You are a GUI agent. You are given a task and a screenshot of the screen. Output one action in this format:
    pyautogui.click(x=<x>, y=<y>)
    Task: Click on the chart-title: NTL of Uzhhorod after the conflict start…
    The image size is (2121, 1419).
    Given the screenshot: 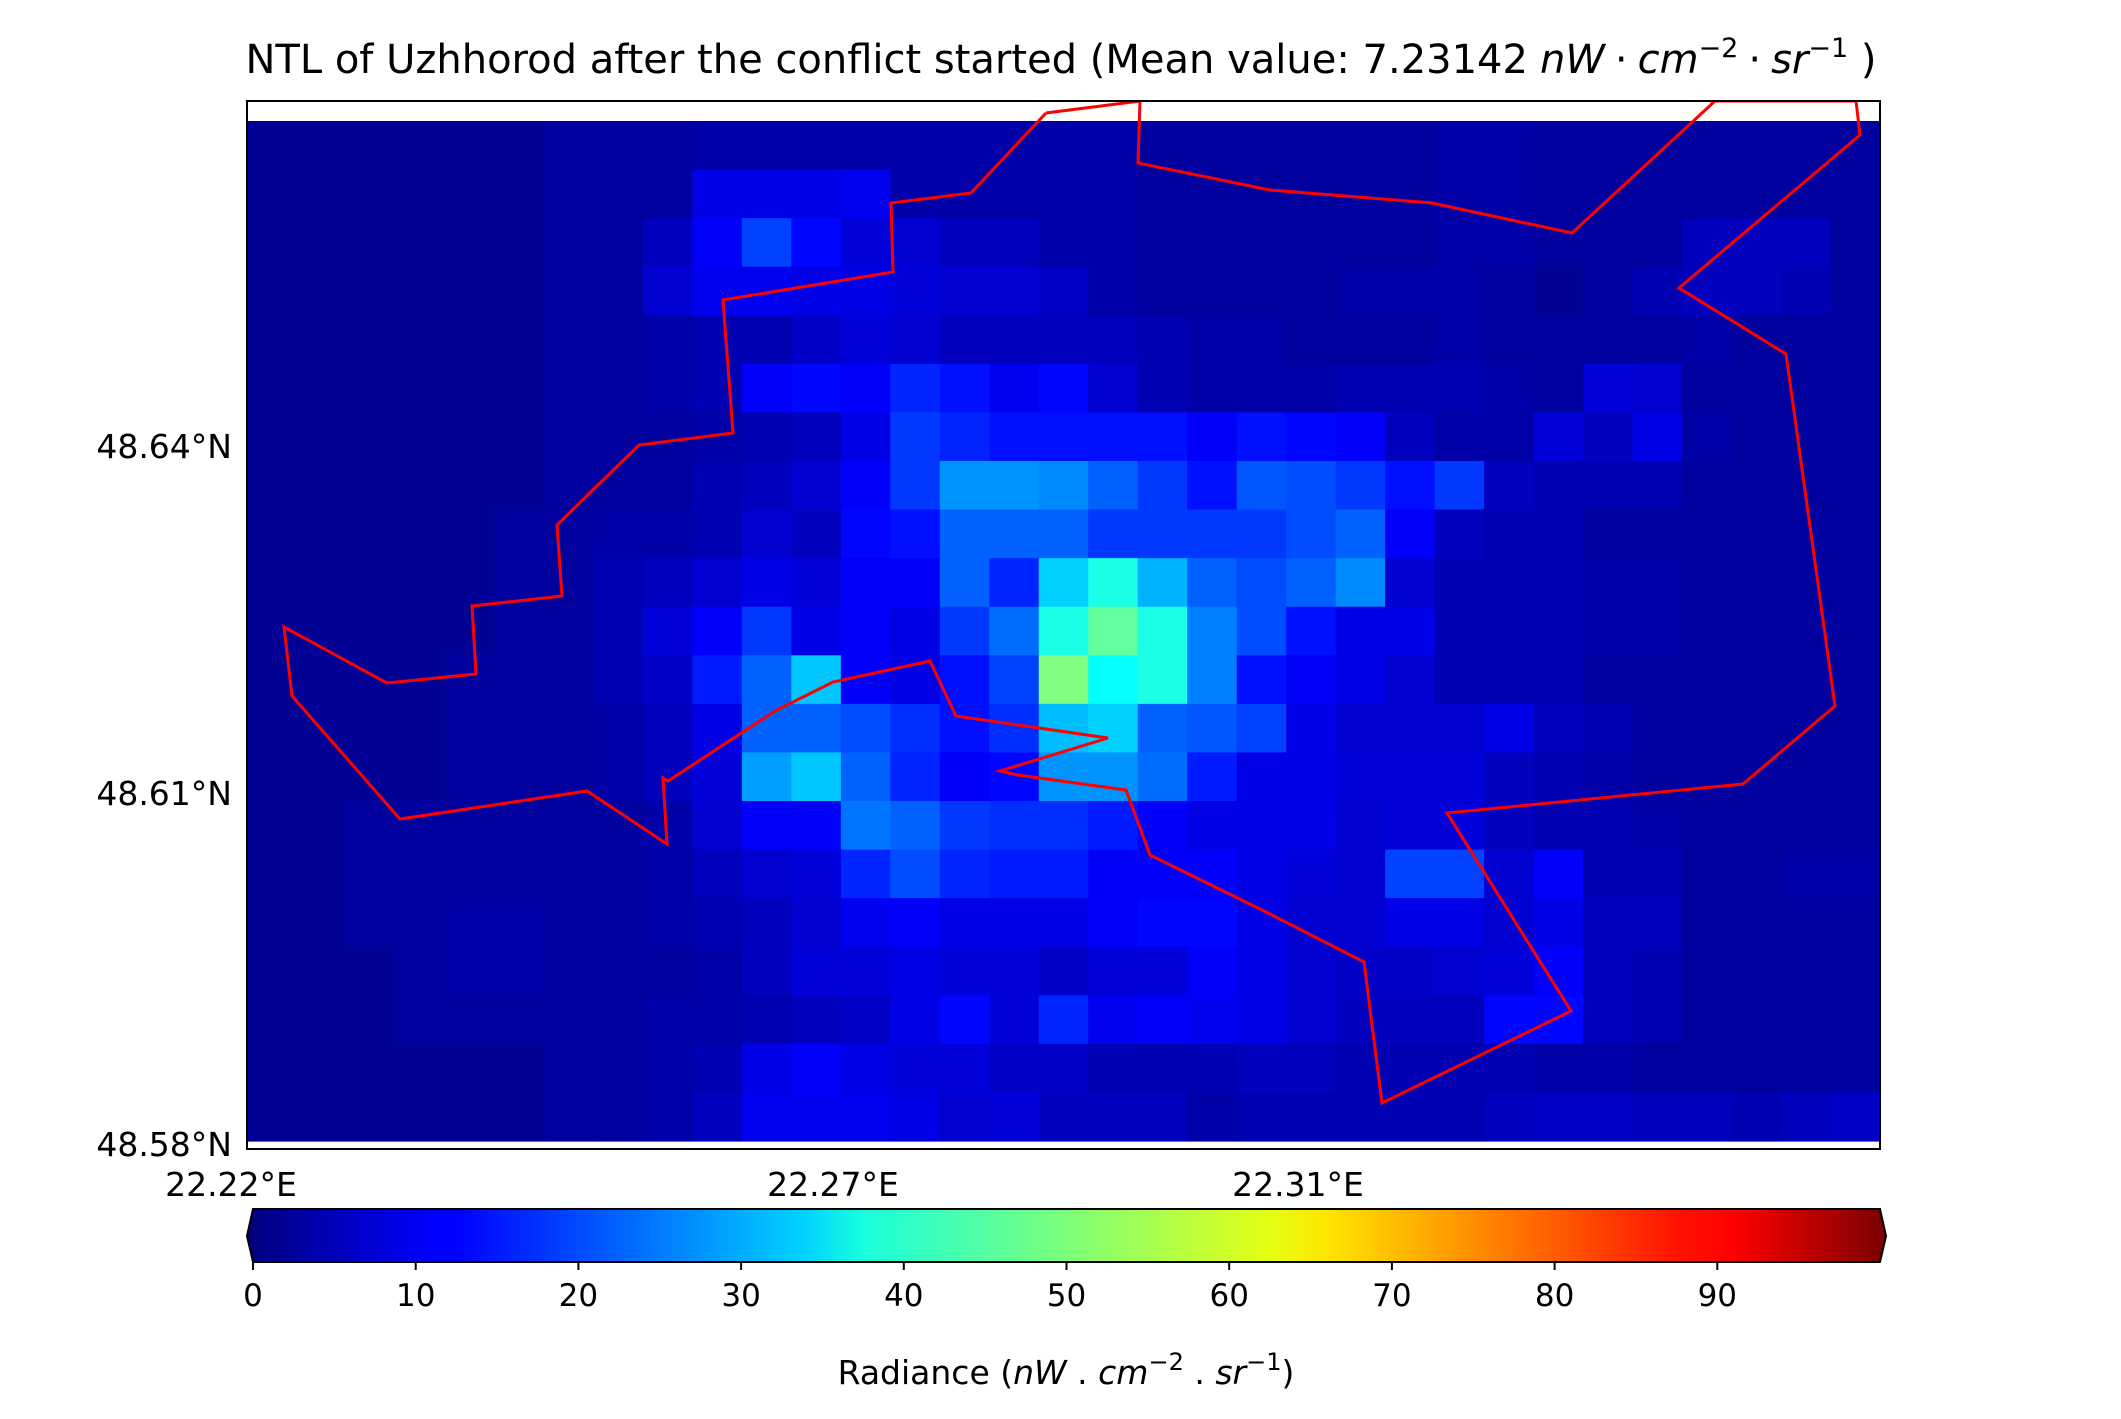 What is the action you would take?
    pyautogui.click(x=1060, y=58)
    